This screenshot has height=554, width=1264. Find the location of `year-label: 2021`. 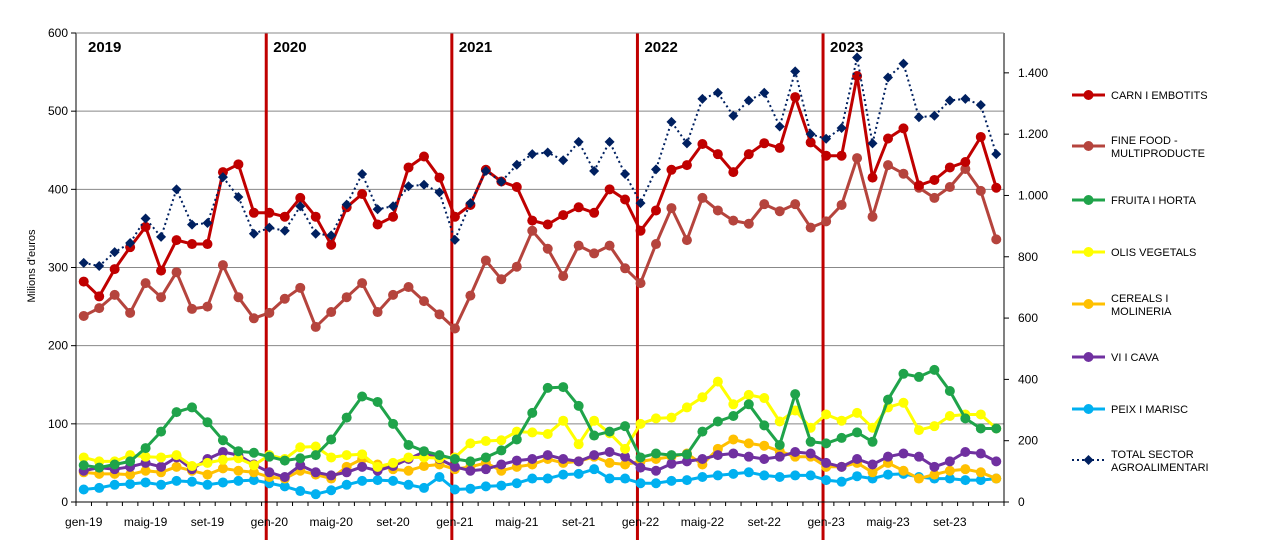

year-label: 2021 is located at coordinates (475, 47).